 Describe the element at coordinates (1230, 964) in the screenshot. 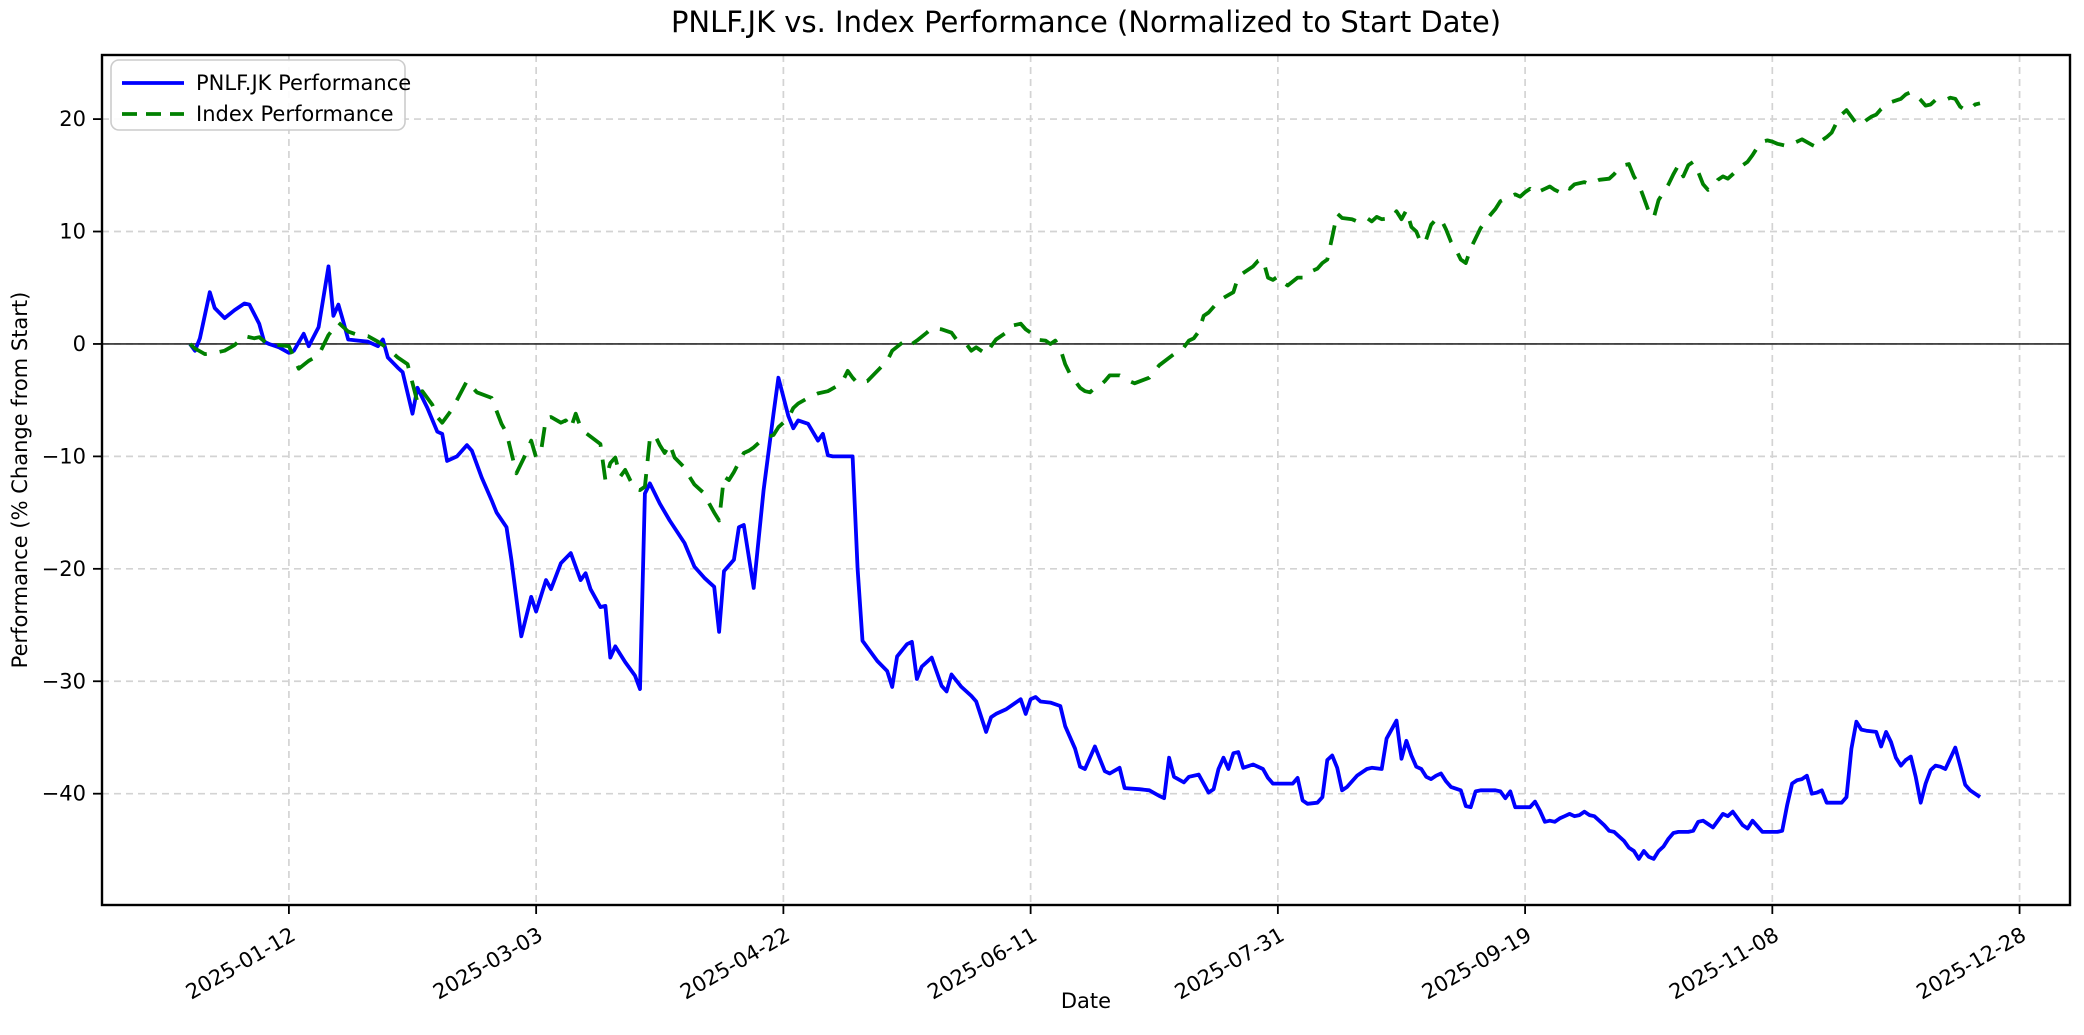

I see `x-tick-label: 2025-07-31` at that location.